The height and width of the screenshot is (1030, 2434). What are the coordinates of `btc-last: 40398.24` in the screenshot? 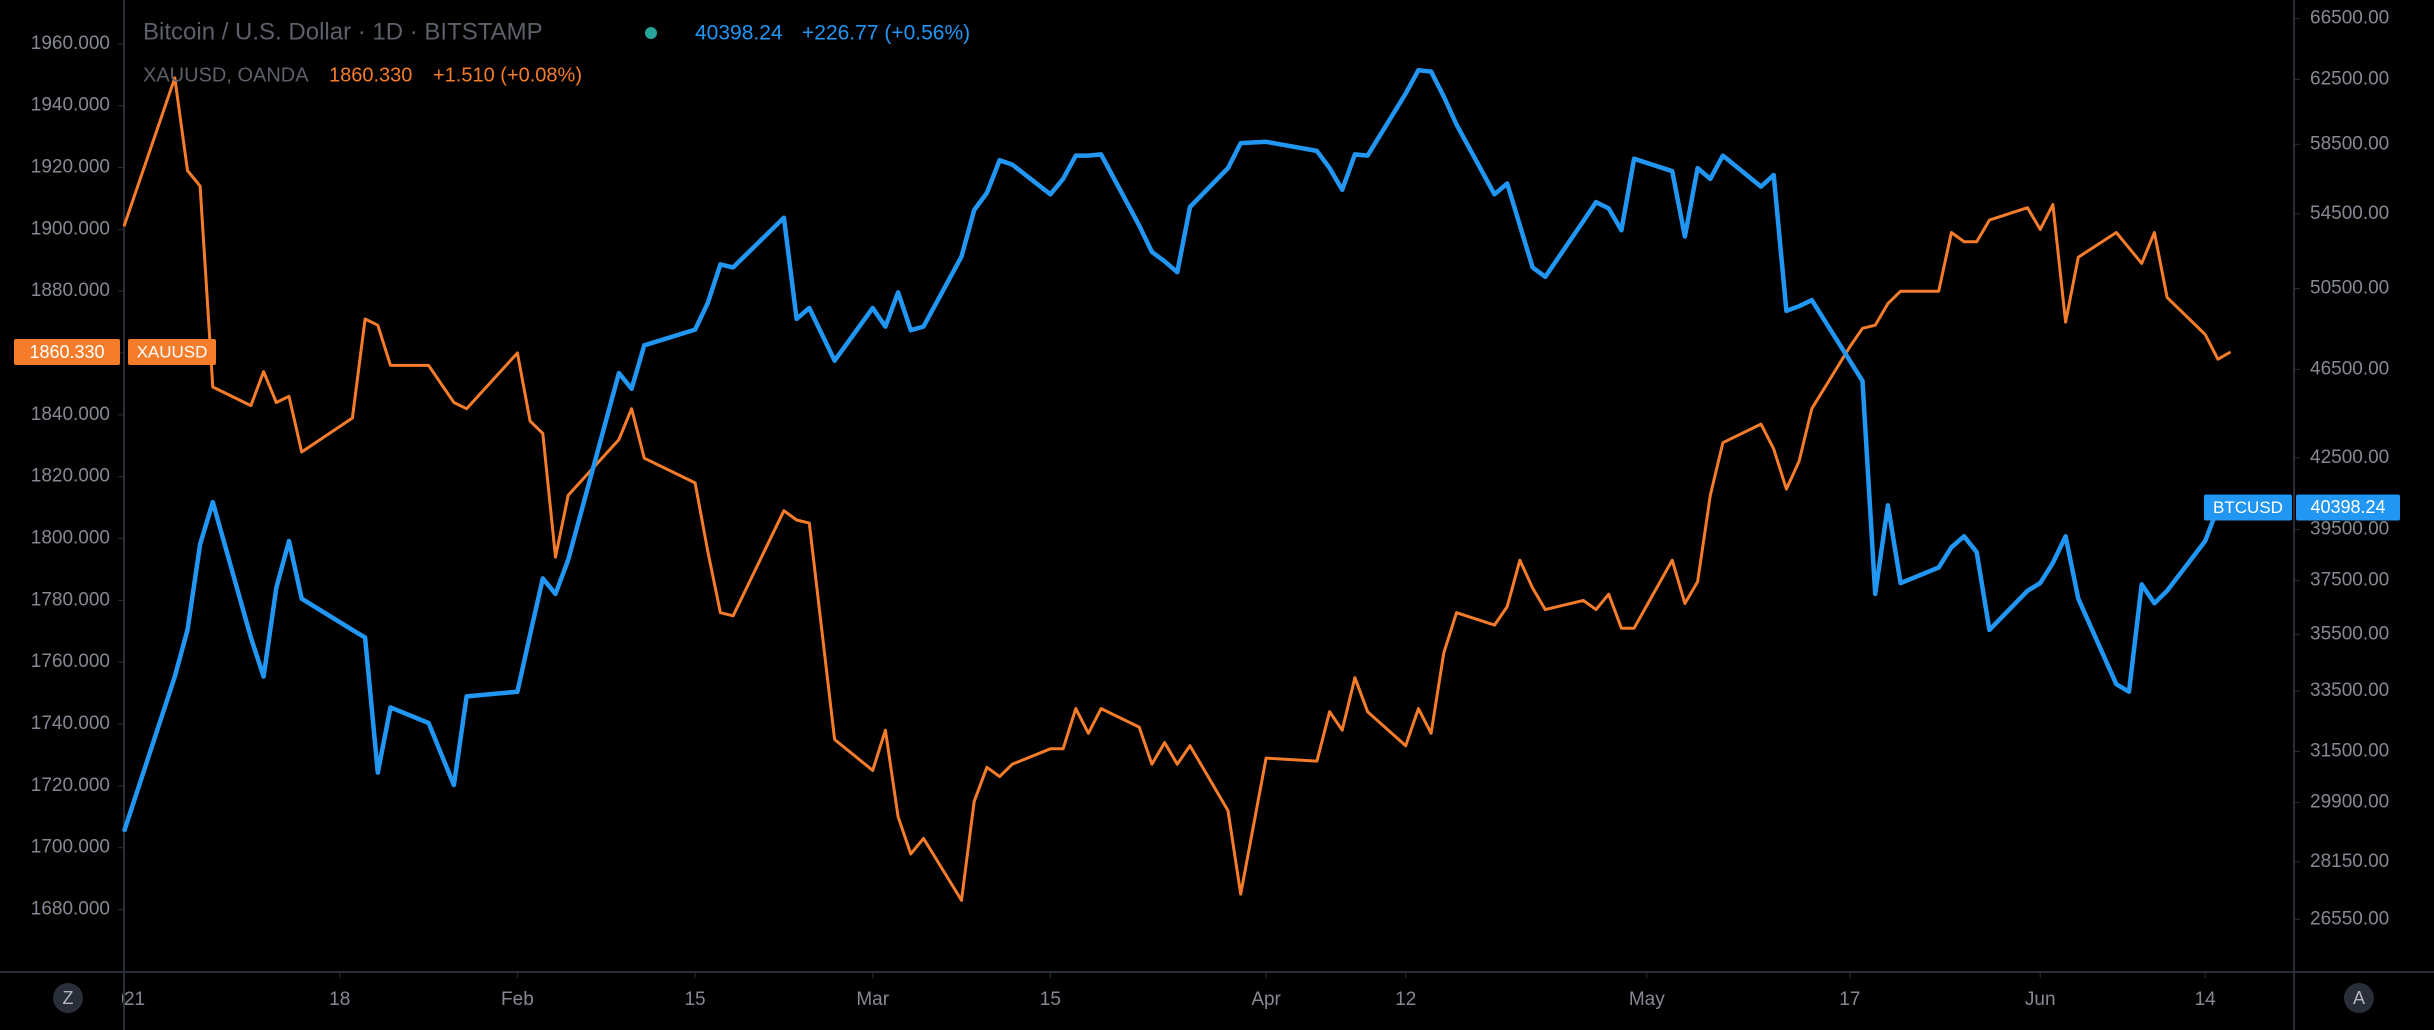 It's located at (739, 33).